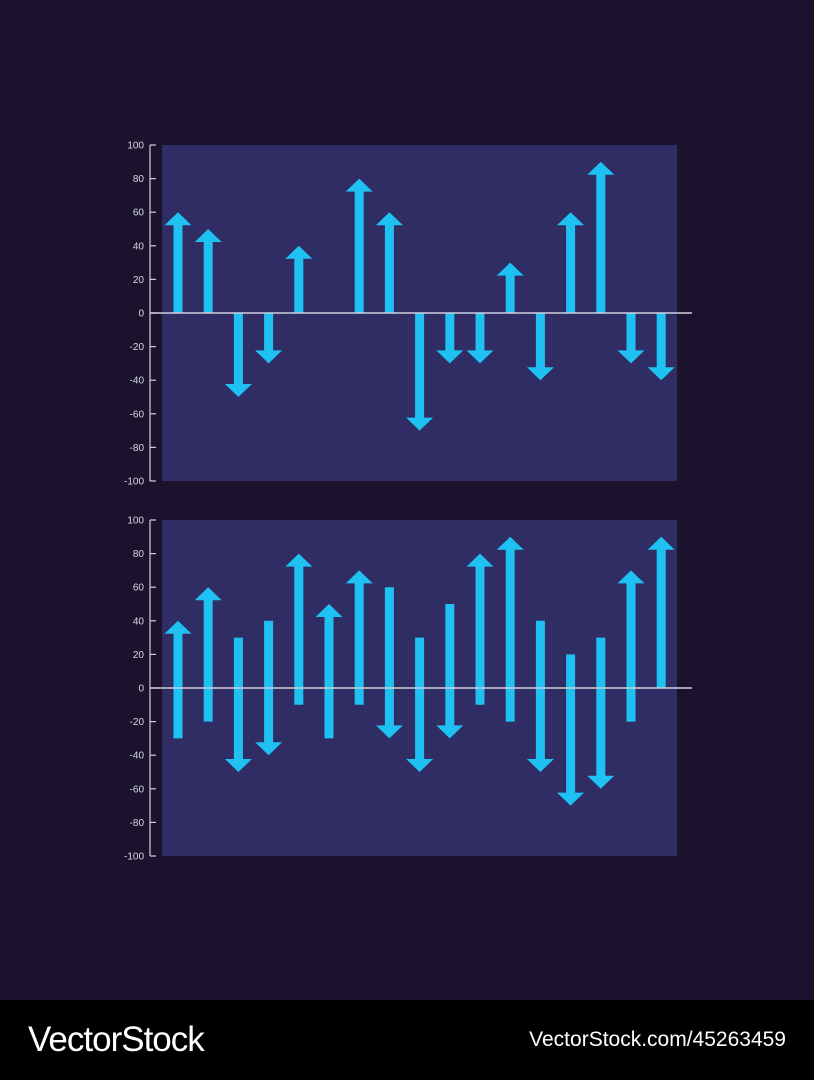  I want to click on watermark-footer: VectorStock VectorStock.com/45263459, so click(407, 1040).